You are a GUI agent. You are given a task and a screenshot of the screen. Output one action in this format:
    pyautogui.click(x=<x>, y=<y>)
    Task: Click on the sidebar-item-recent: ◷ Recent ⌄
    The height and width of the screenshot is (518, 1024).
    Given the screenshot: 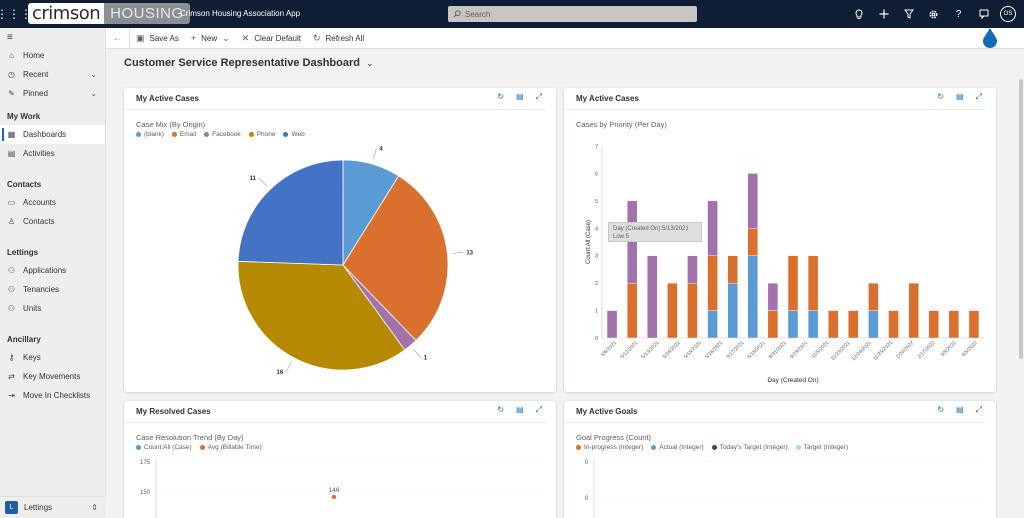 What is the action you would take?
    pyautogui.click(x=52, y=74)
    